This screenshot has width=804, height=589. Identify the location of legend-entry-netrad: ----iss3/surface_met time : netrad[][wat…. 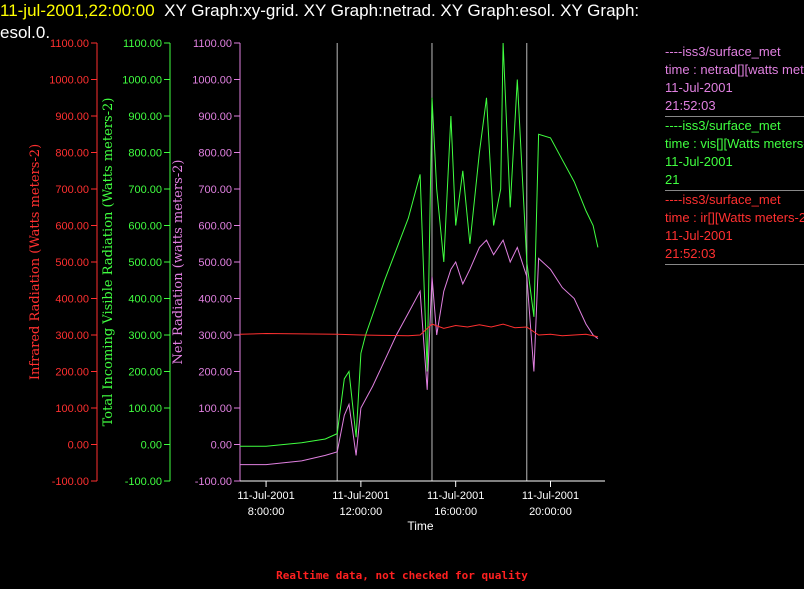
(734, 80).